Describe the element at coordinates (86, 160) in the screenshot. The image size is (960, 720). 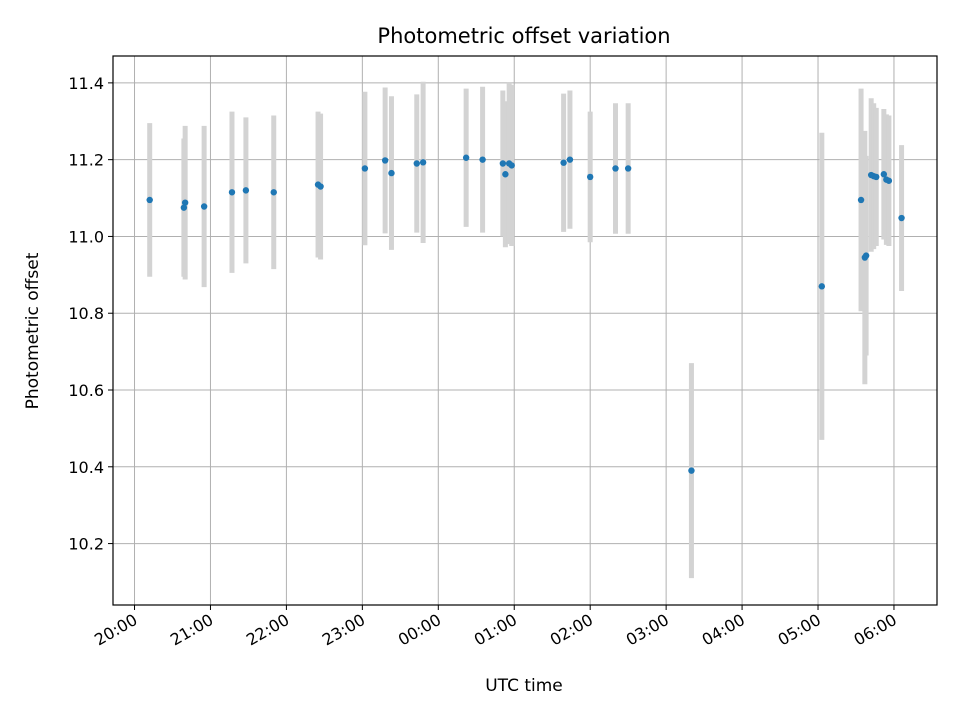
I see `y-tick-label: 11.2` at that location.